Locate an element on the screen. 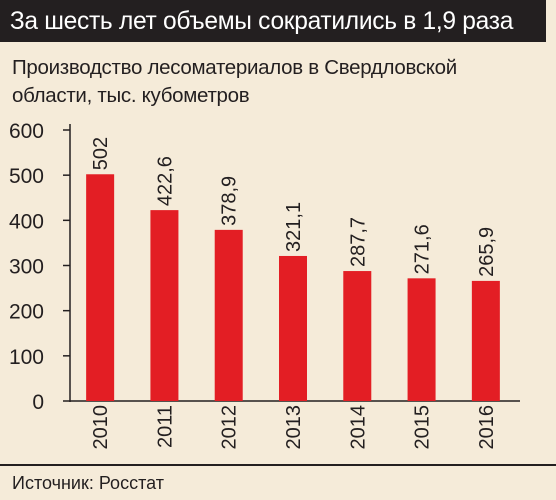 The width and height of the screenshot is (556, 500). x-tick-label: 2014 is located at coordinates (358, 427).